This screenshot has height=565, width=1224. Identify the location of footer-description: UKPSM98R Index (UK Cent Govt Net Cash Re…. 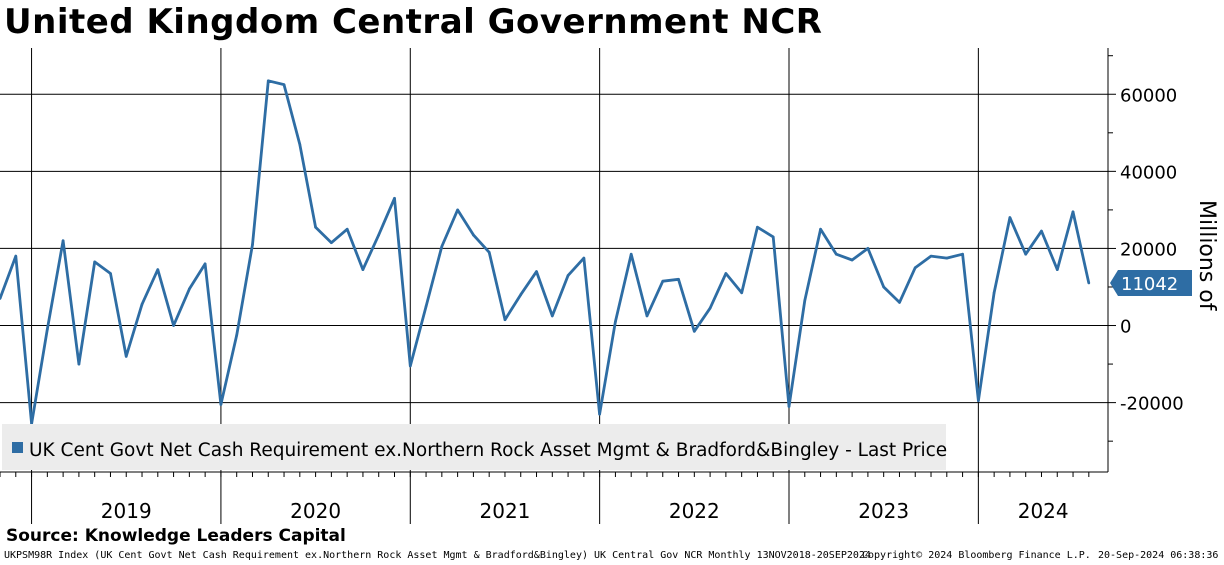
(437, 555).